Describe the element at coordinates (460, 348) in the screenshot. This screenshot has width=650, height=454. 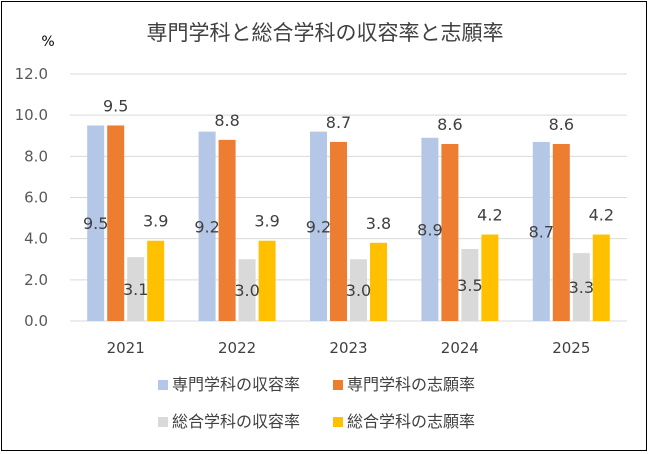
I see `x-tick-label: 2024` at that location.